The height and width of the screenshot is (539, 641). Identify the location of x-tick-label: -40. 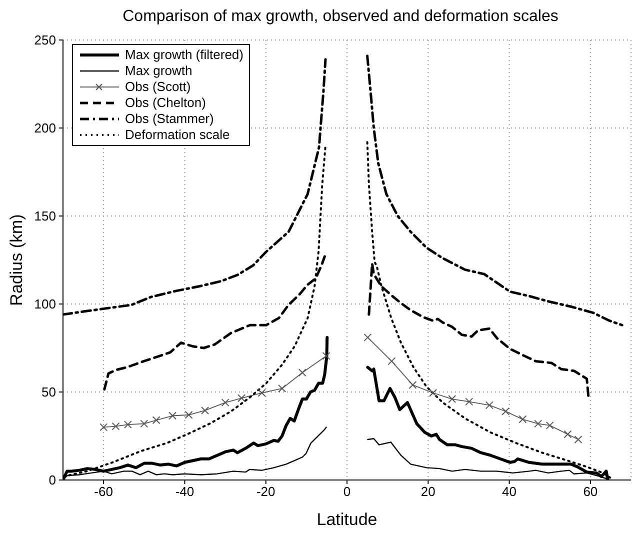
(184, 492).